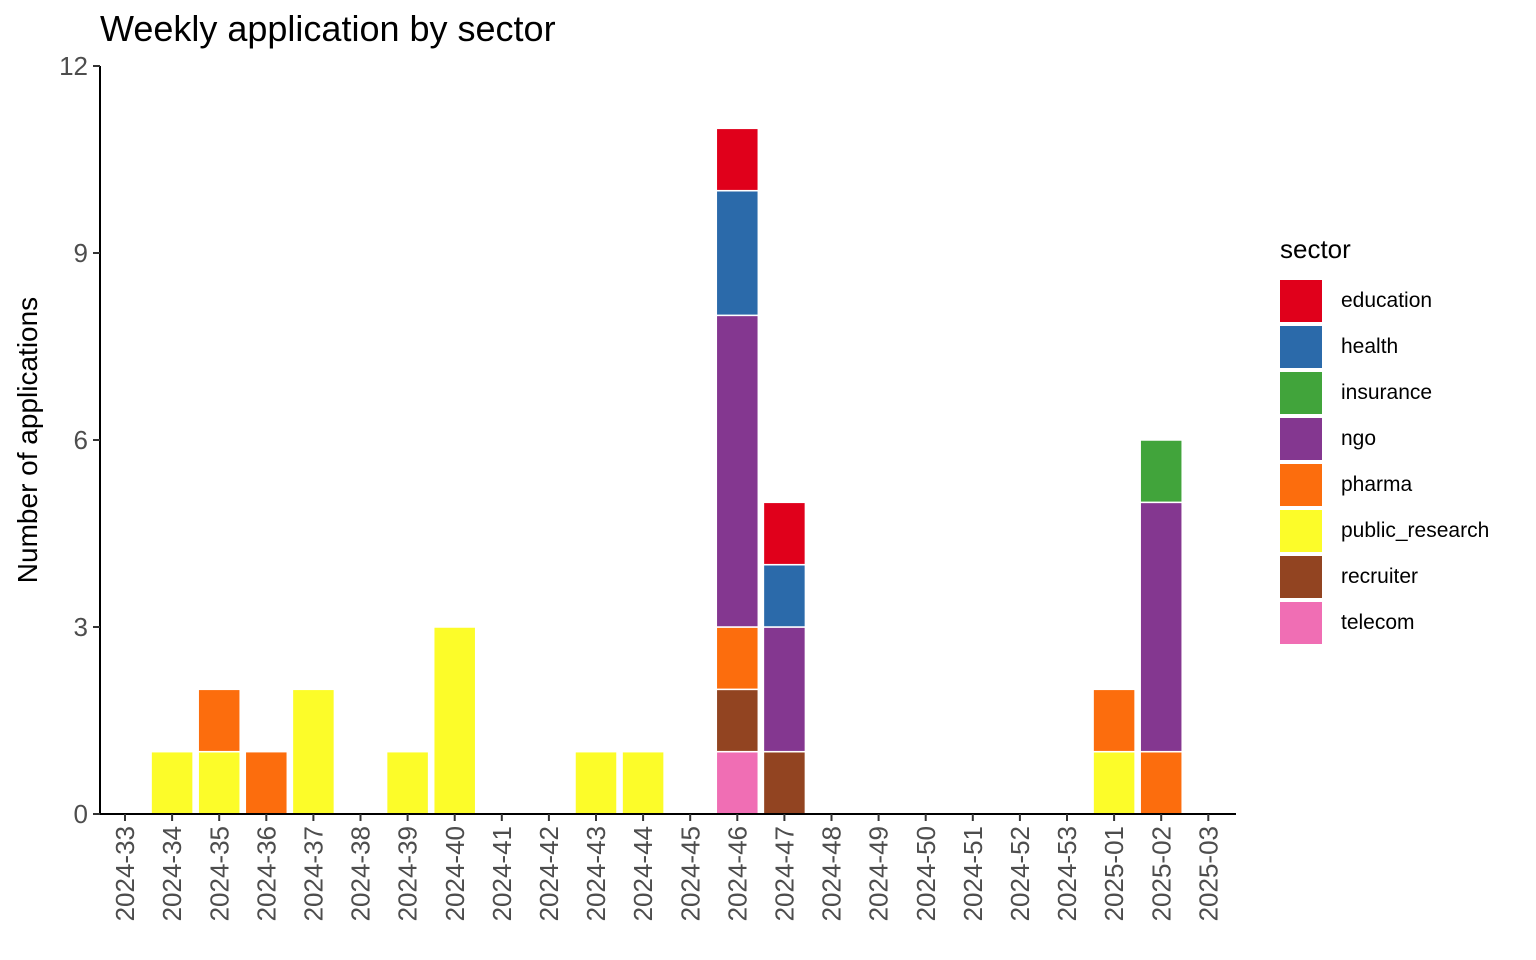 The width and height of the screenshot is (1536, 960). Describe the element at coordinates (926, 873) in the screenshot. I see `x-tick-label: 2024-50` at that location.